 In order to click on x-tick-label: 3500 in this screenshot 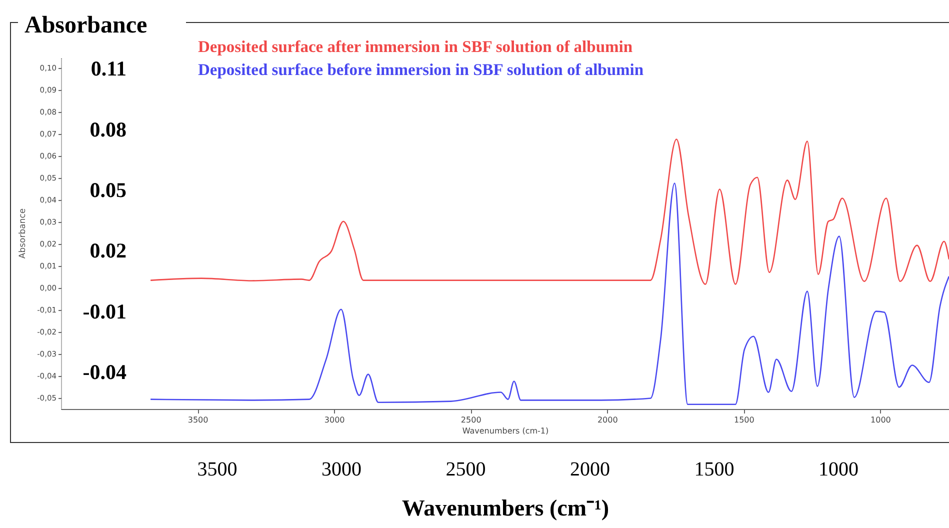, I will do `click(198, 420)`.